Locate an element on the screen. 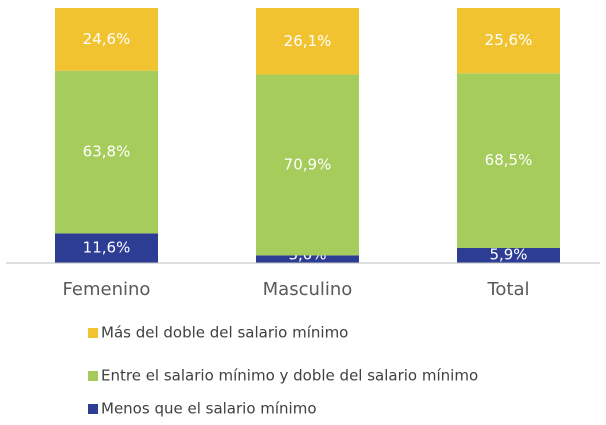 The height and width of the screenshot is (425, 606). value-label: 24,6% is located at coordinates (107, 39).